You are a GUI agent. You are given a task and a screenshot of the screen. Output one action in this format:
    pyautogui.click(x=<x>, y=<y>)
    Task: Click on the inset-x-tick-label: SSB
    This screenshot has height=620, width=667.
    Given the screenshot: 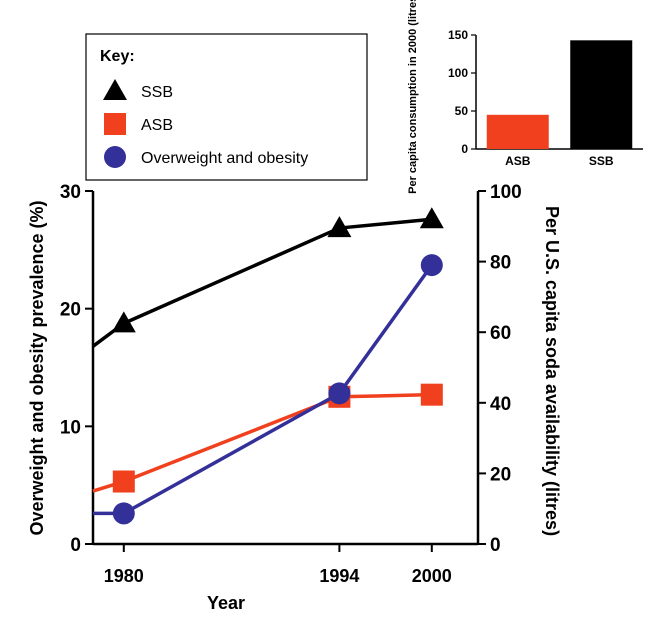 What is the action you would take?
    pyautogui.click(x=601, y=161)
    